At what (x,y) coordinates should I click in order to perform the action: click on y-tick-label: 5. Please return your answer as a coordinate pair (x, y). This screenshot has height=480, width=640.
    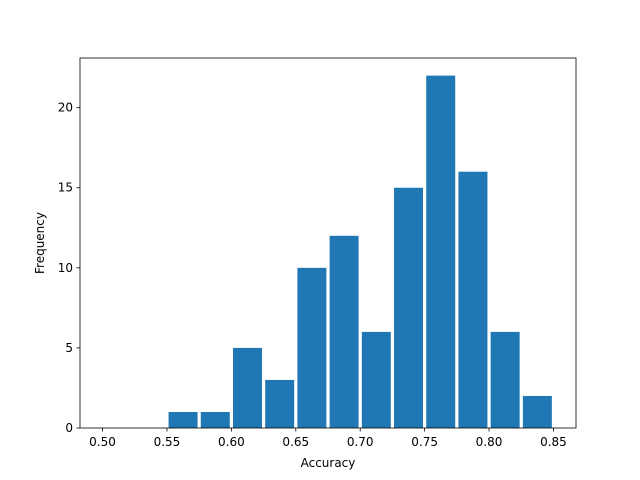
    Looking at the image, I should click on (69, 348).